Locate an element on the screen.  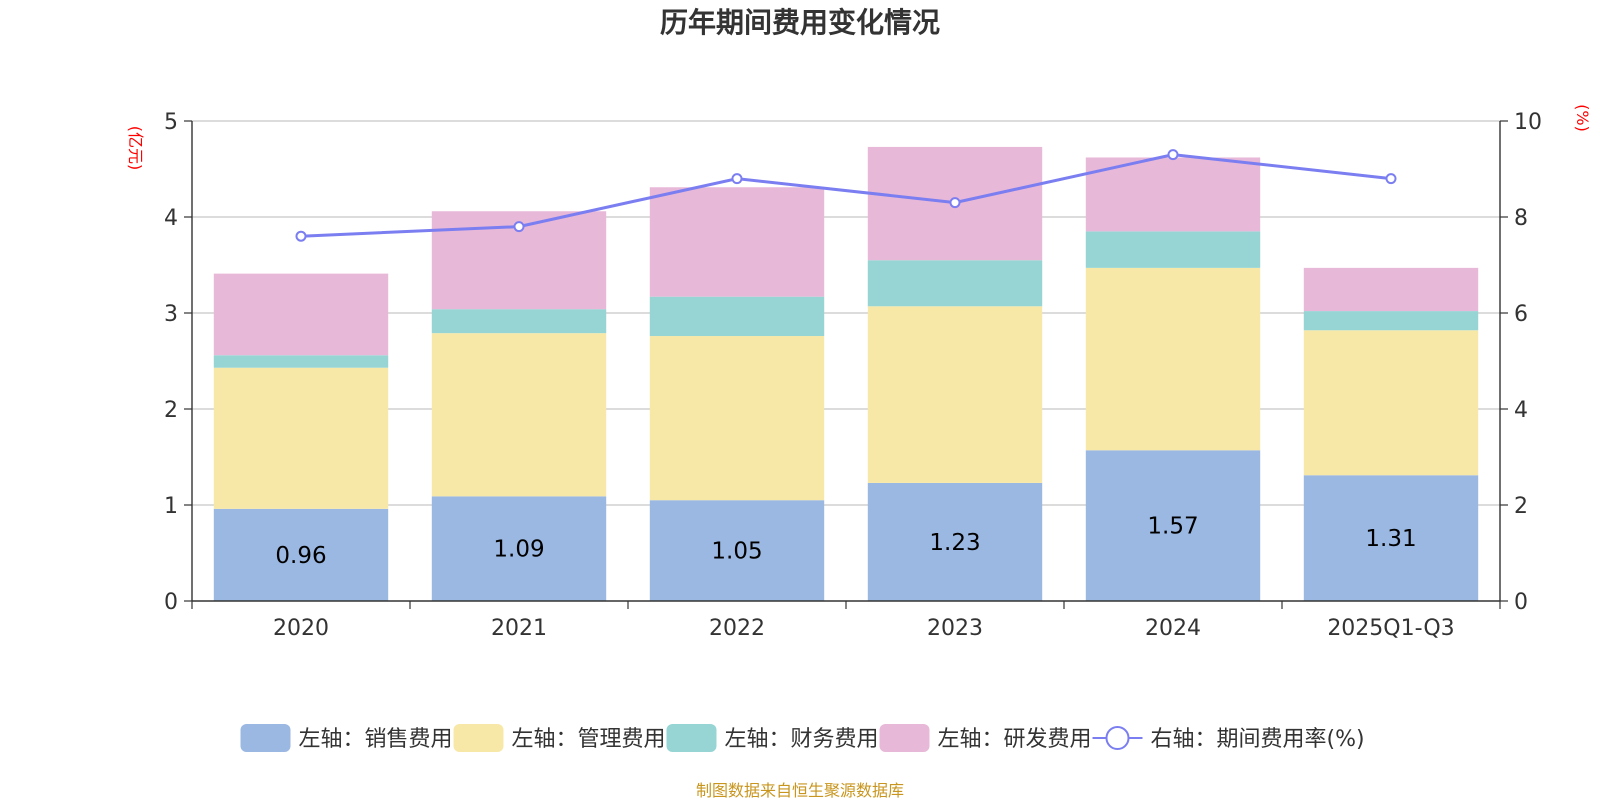
bar-data-label: 1.31 is located at coordinates (1390, 539).